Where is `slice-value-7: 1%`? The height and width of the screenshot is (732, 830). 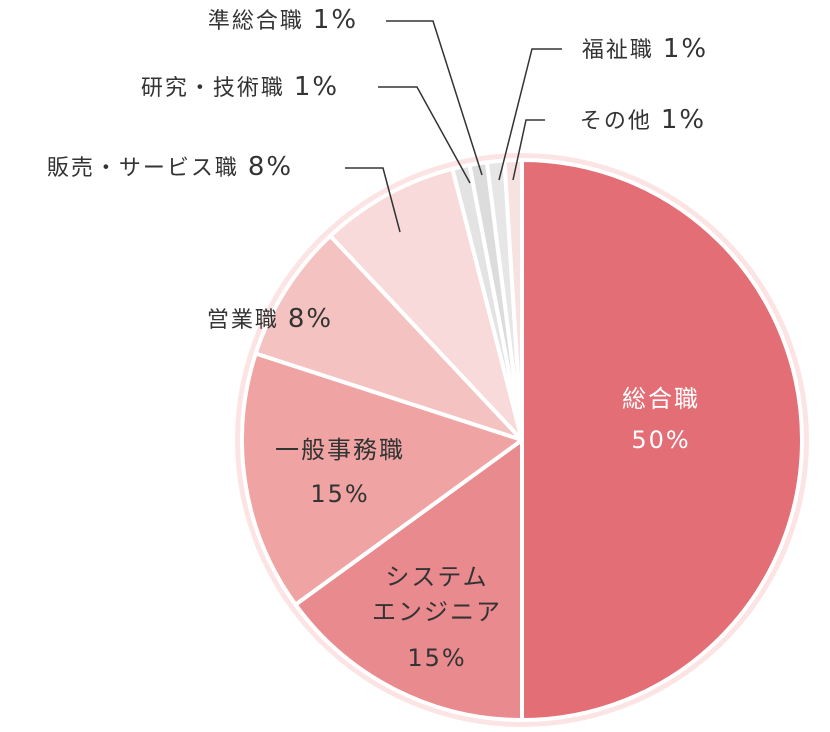 slice-value-7: 1% is located at coordinates (335, 20).